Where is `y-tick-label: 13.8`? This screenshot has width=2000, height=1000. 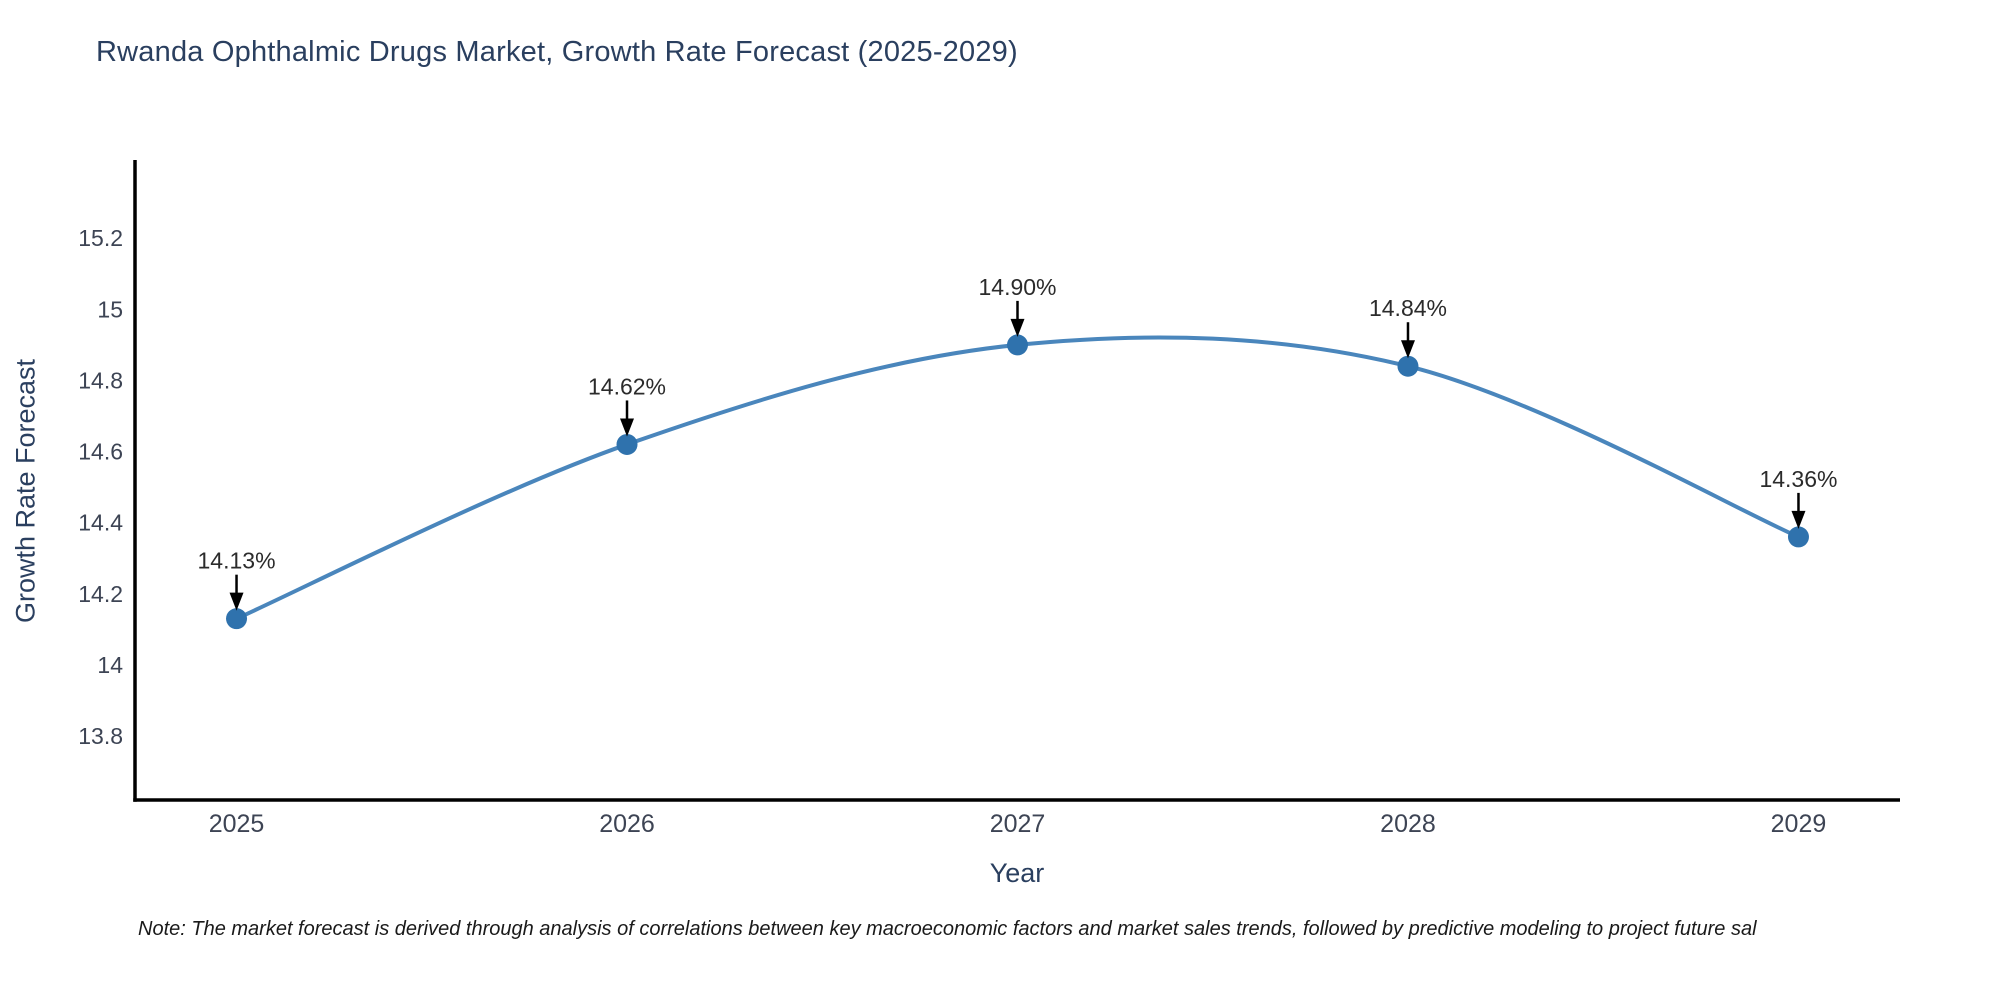 y-tick-label: 13.8 is located at coordinates (100, 736).